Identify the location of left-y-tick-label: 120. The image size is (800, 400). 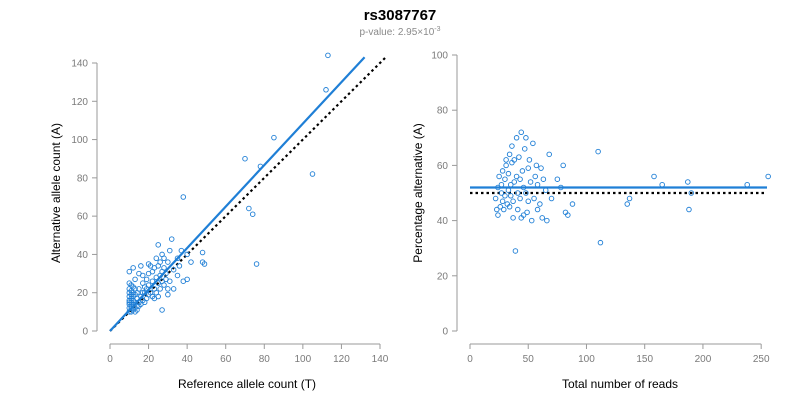
(79, 102).